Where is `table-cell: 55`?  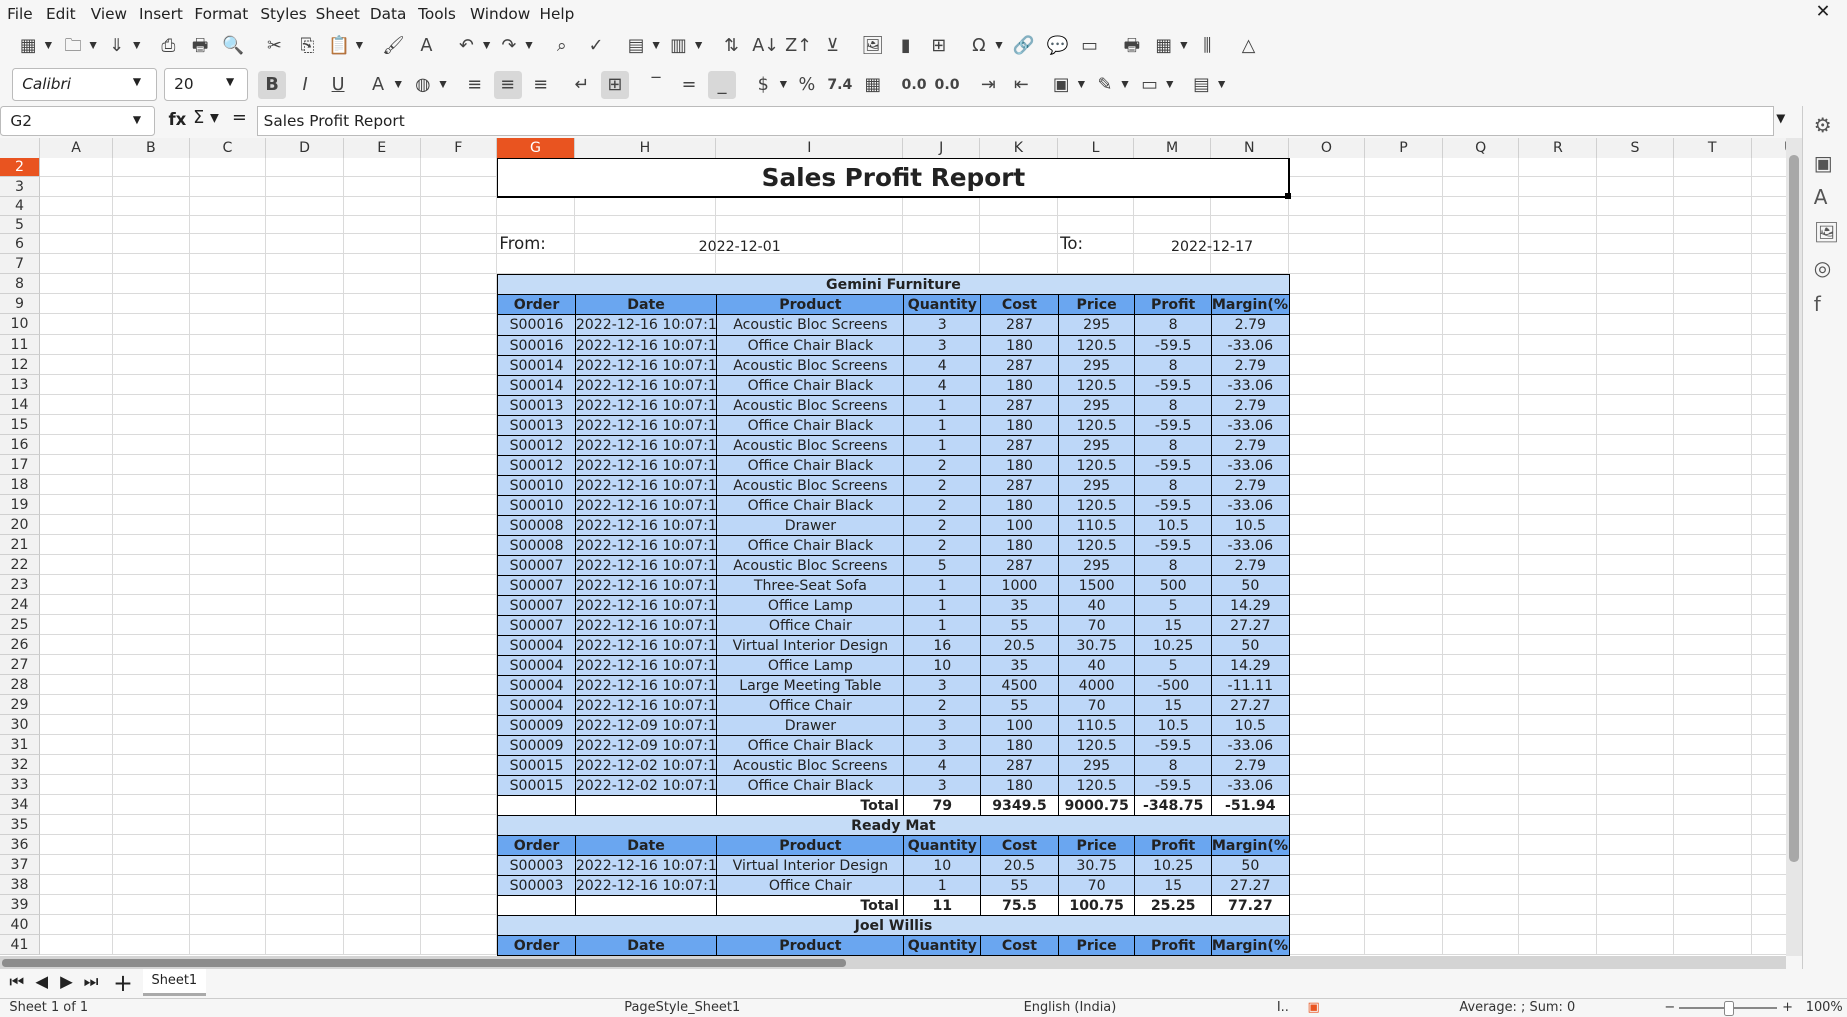
table-cell: 55 is located at coordinates (1019, 625).